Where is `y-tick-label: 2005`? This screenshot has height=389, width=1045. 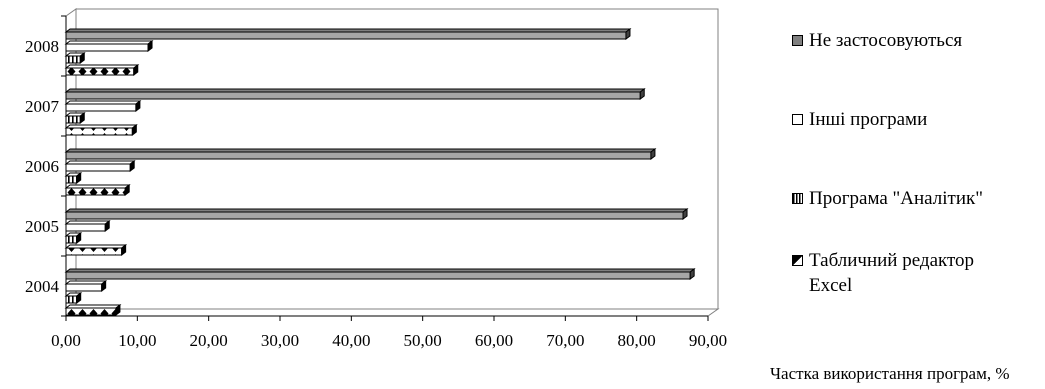 y-tick-label: 2005 is located at coordinates (42, 226).